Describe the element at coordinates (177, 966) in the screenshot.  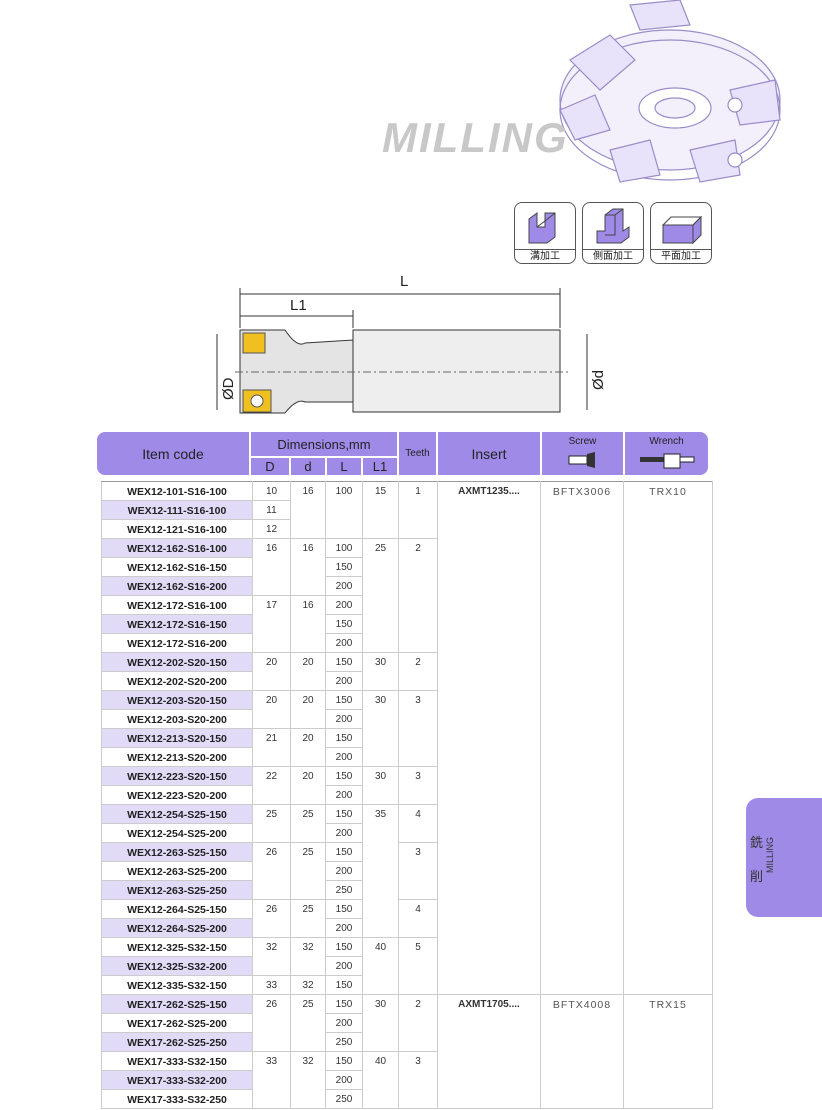
I see `item-code-cell: WEX12-325-S32-200` at that location.